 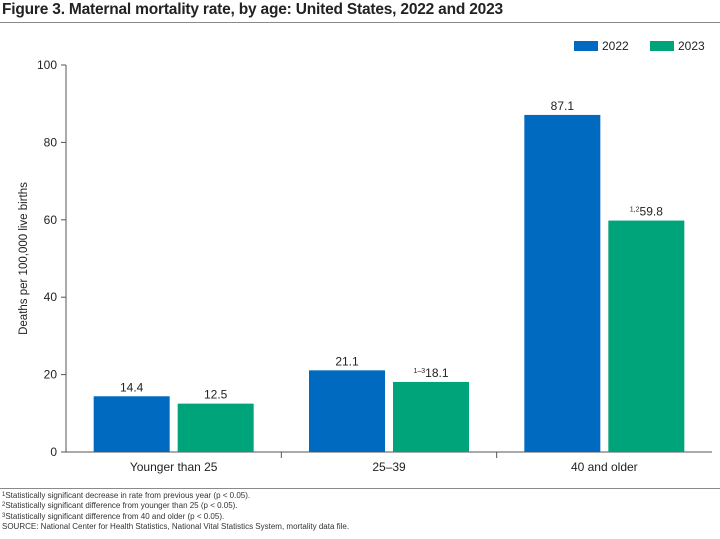 What do you see at coordinates (347, 361) in the screenshot?
I see `data-label: 21.1` at bounding box center [347, 361].